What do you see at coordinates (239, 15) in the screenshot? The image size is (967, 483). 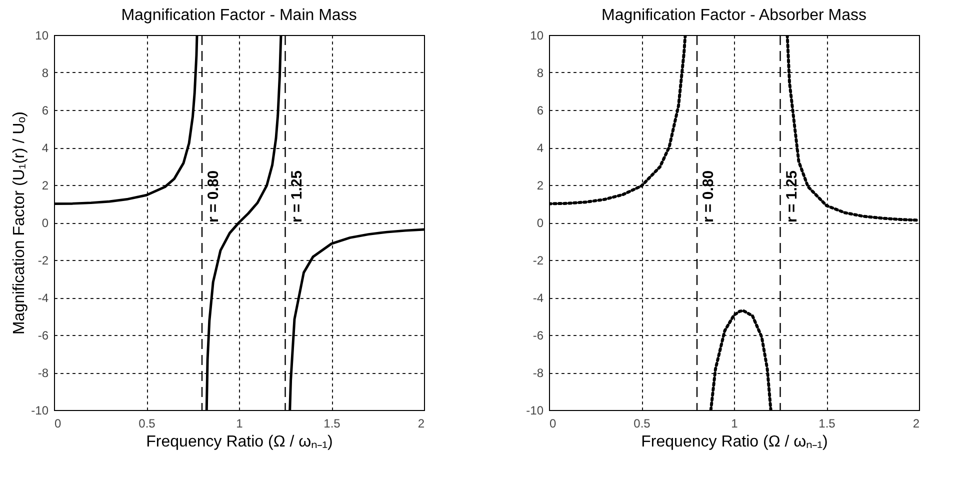 I see `chart-title: Magnification Factor - Main Mass` at bounding box center [239, 15].